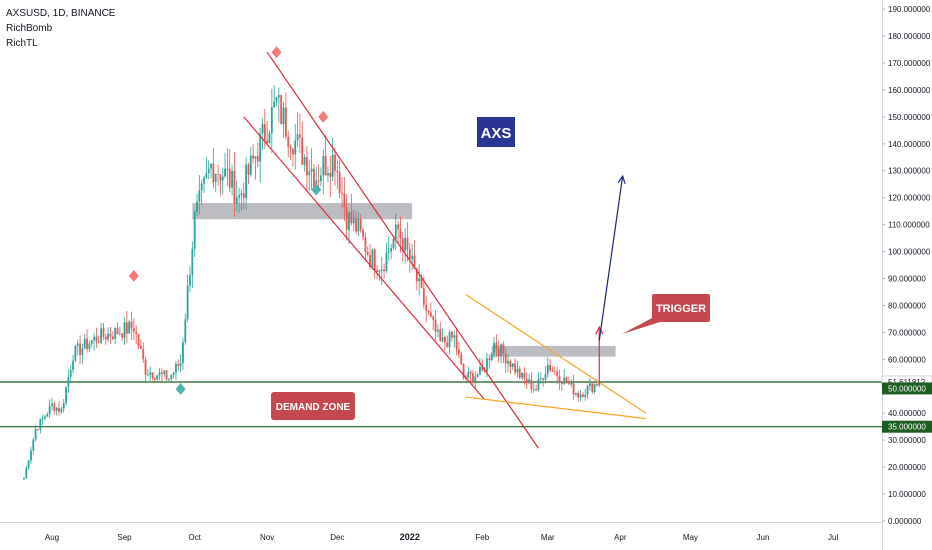 The width and height of the screenshot is (932, 550). Describe the element at coordinates (611, 258) in the screenshot. I see `target-arrow` at that location.